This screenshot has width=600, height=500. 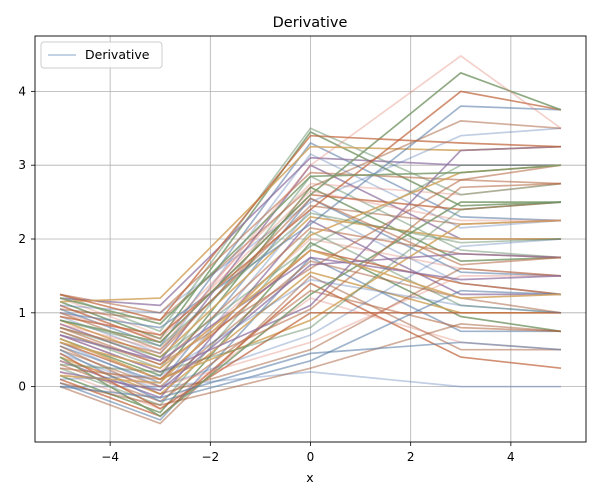 I want to click on x-axis-label: x, so click(x=309, y=477).